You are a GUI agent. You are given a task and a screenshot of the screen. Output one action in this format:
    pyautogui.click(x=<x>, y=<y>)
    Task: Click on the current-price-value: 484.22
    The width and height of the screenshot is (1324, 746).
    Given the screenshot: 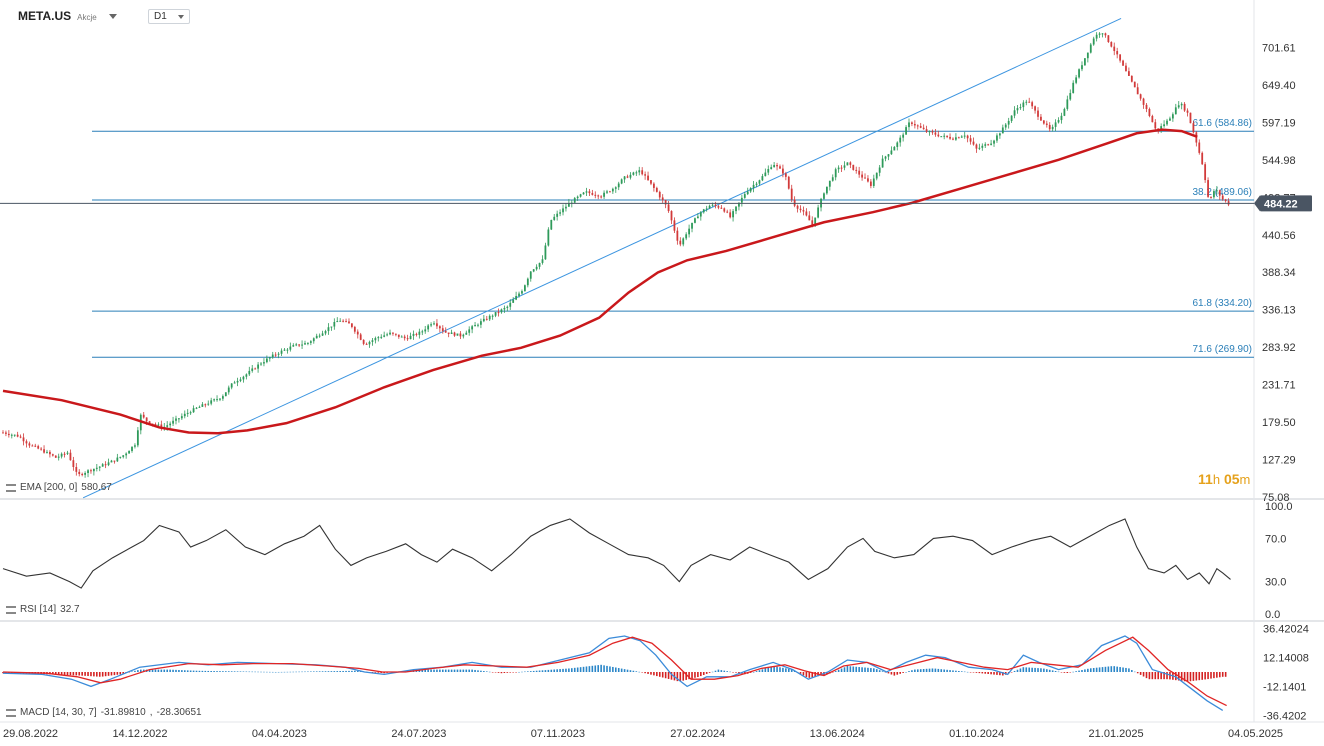 What is the action you would take?
    pyautogui.click(x=1281, y=204)
    